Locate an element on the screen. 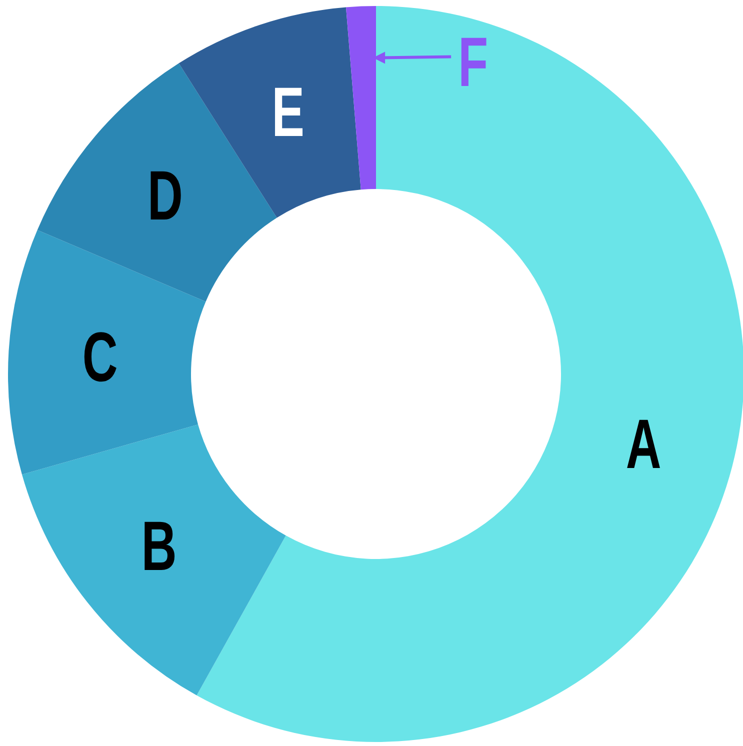 This screenshot has width=743, height=746. slice-label: C is located at coordinates (100, 356).